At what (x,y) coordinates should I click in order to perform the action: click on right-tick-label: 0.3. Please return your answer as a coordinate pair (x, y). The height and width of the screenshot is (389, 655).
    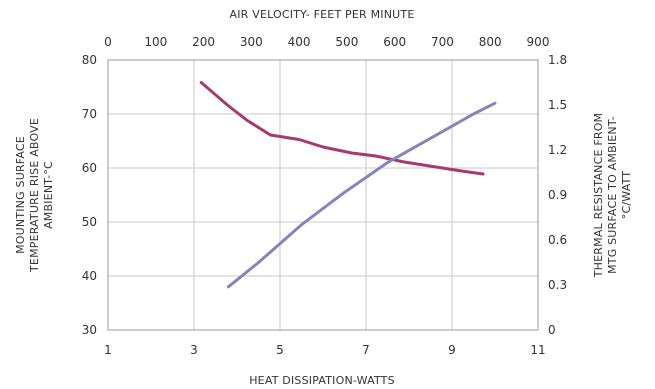
    Looking at the image, I should click on (557, 285).